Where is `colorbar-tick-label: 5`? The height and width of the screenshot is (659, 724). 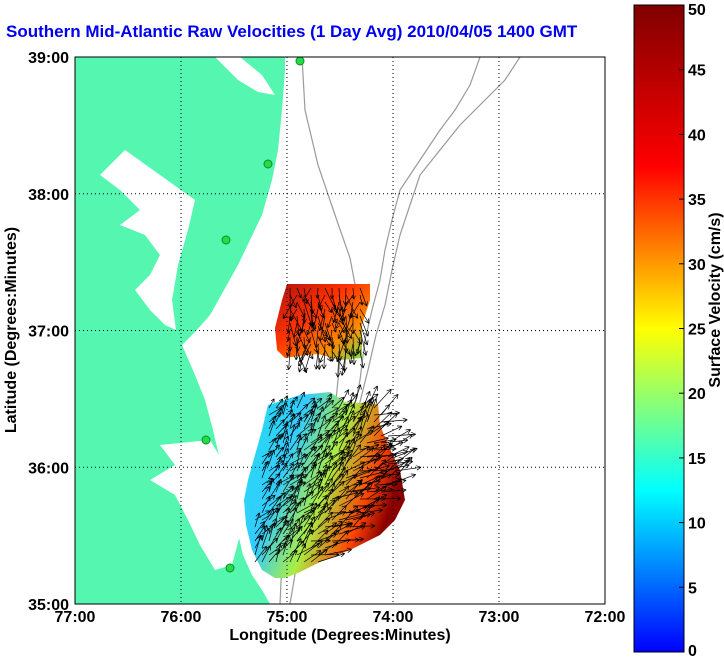
colorbar-tick-label: 5 is located at coordinates (692, 588).